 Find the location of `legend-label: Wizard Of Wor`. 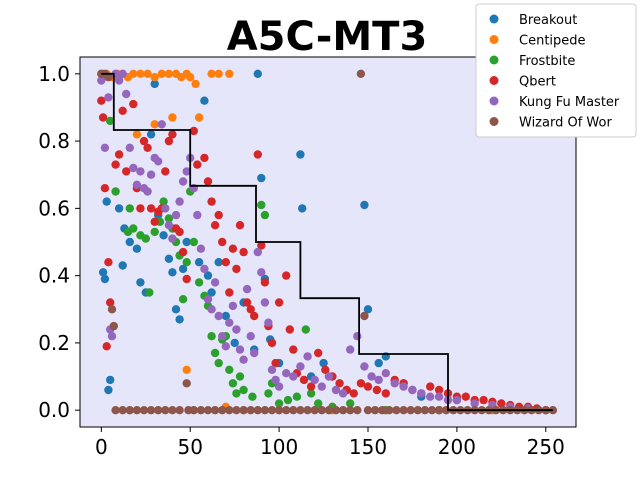

legend-label: Wizard Of Wor is located at coordinates (565, 123).